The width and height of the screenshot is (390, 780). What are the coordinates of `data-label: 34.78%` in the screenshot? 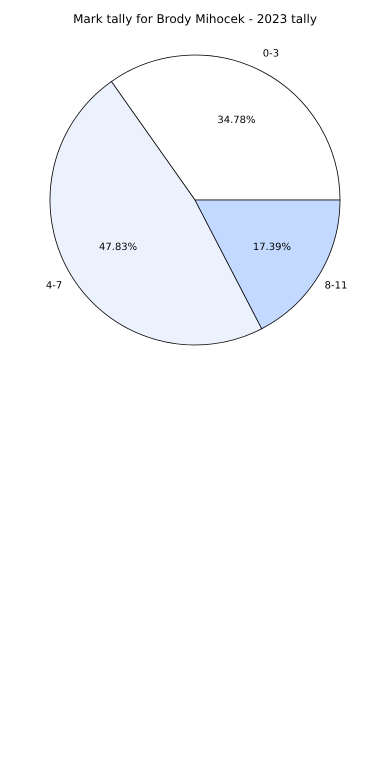 It's located at (236, 120).